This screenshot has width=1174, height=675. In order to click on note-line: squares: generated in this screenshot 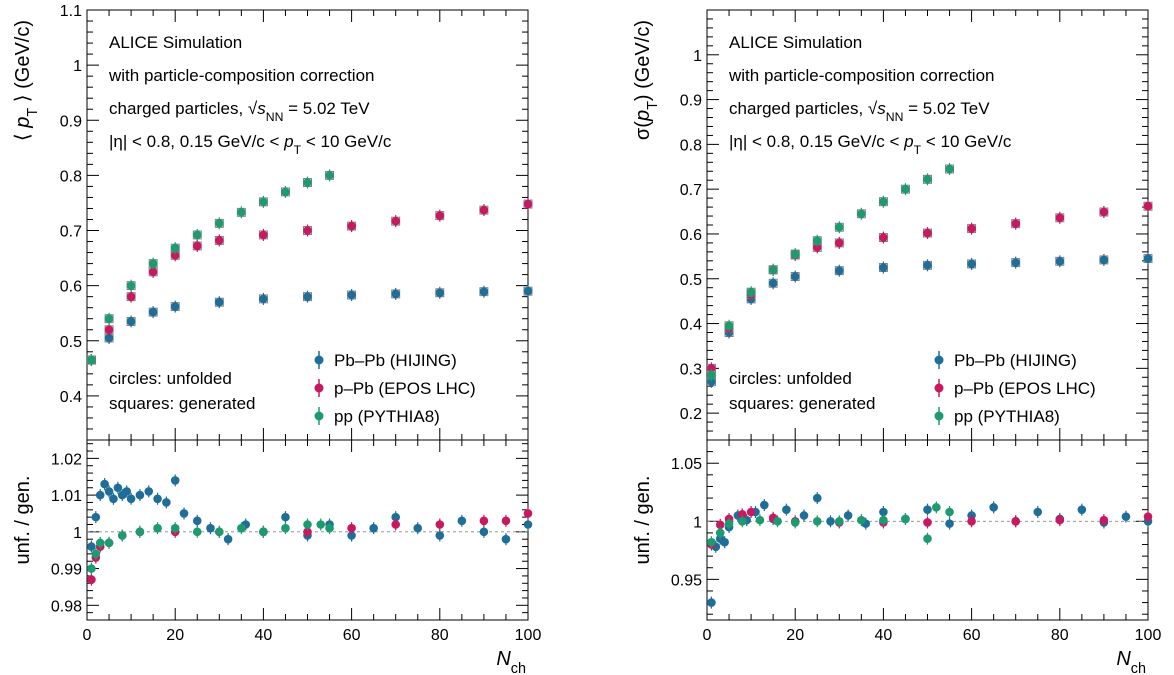, I will do `click(182, 403)`.